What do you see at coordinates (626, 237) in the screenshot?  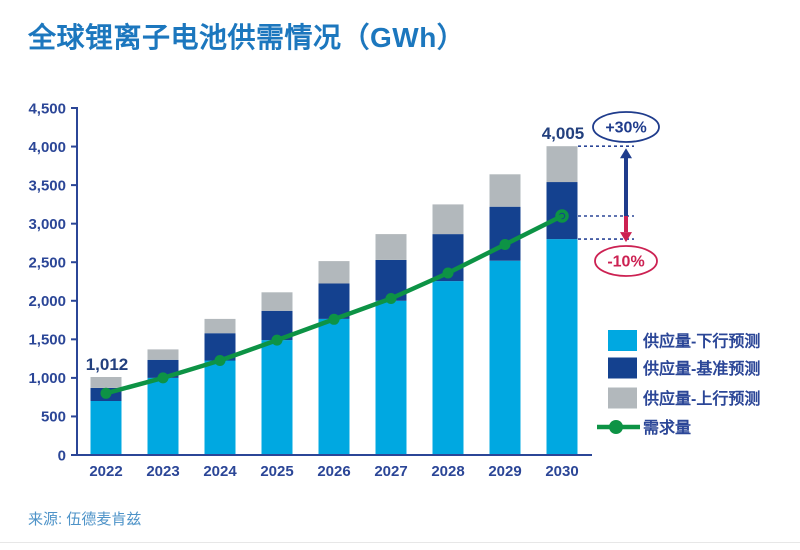 I see `lower-arrowhead-down-icon` at bounding box center [626, 237].